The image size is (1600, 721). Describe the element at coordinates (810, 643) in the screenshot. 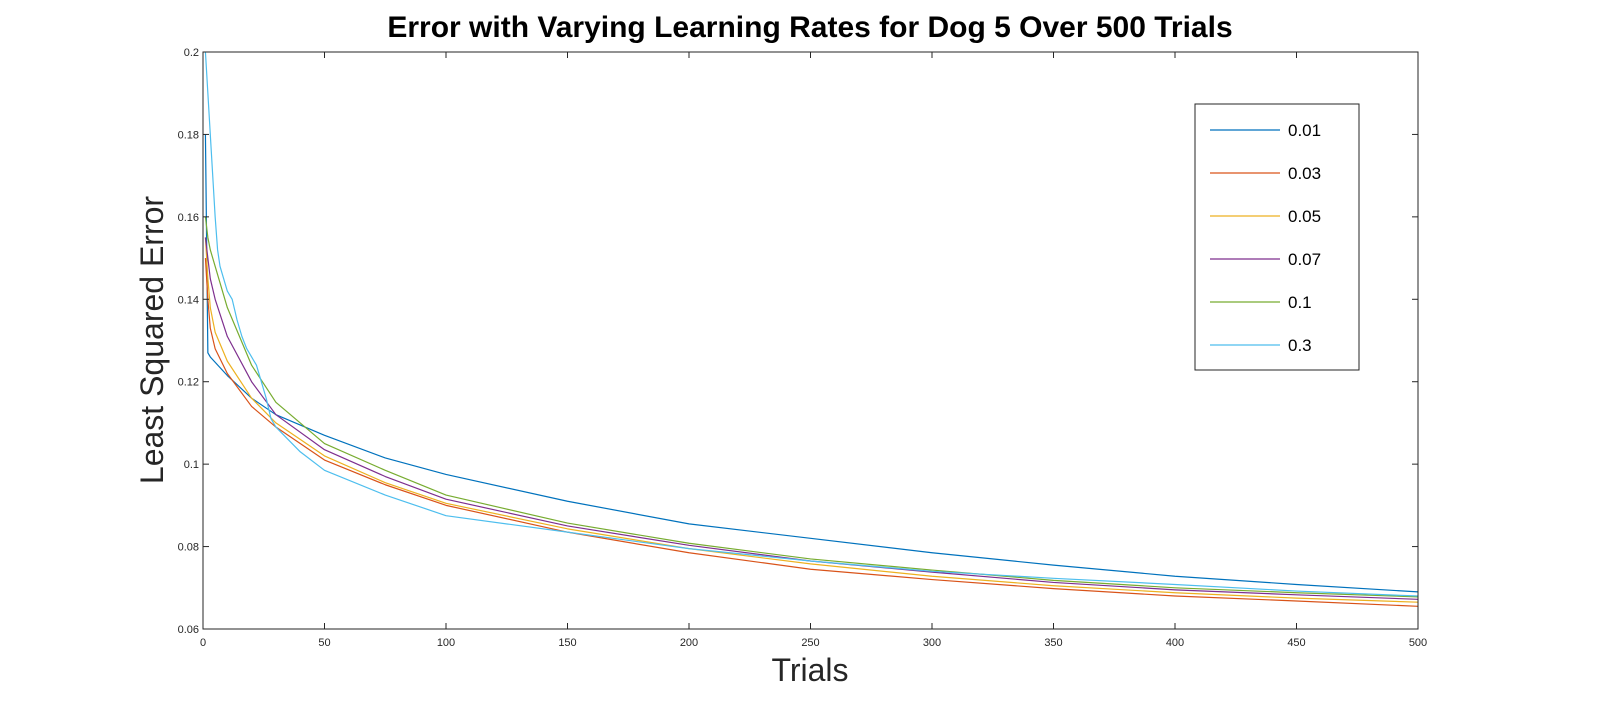

I see `x-tick-label: 250` at that location.